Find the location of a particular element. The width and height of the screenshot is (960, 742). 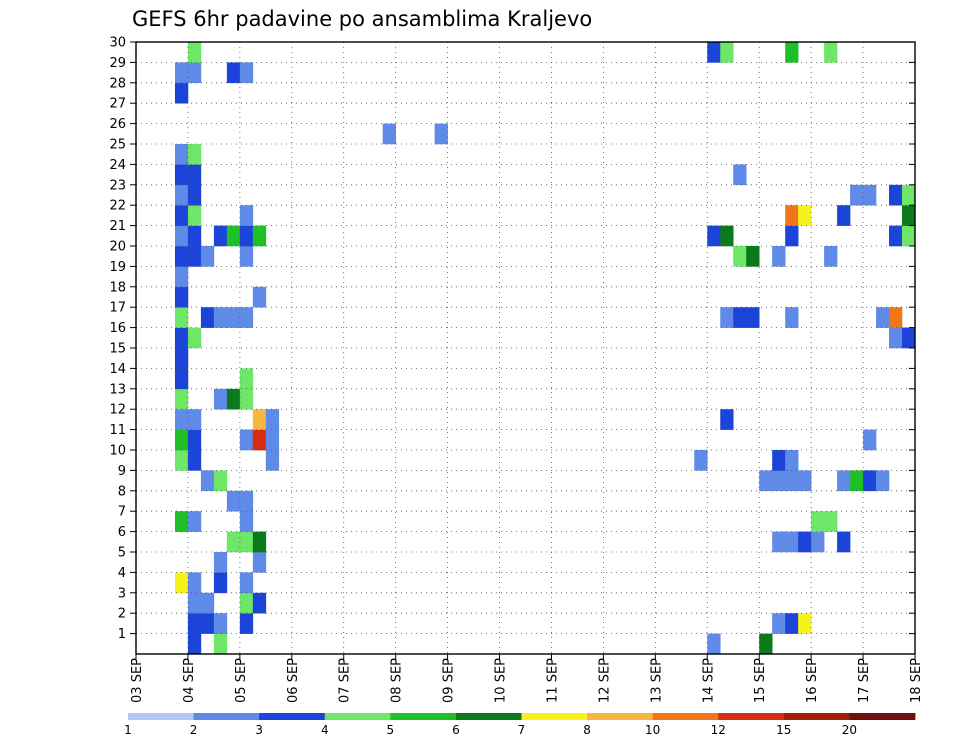

colorbar-label: 6 is located at coordinates (456, 730).